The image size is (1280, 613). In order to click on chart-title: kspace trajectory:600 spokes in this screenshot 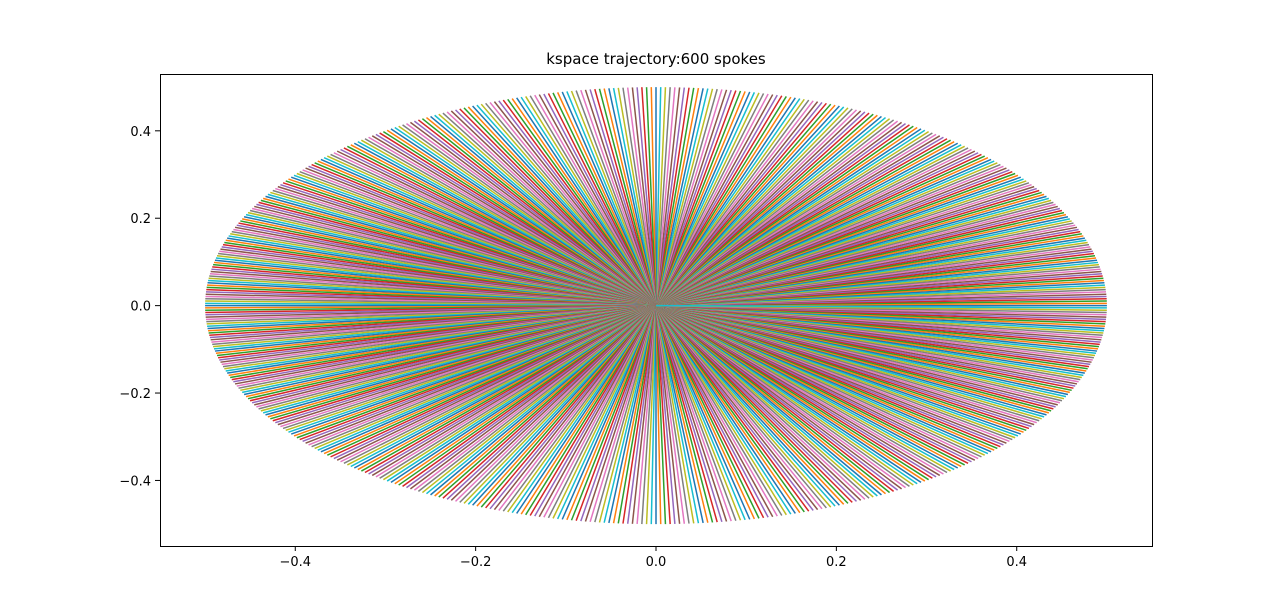, I will do `click(656, 59)`.